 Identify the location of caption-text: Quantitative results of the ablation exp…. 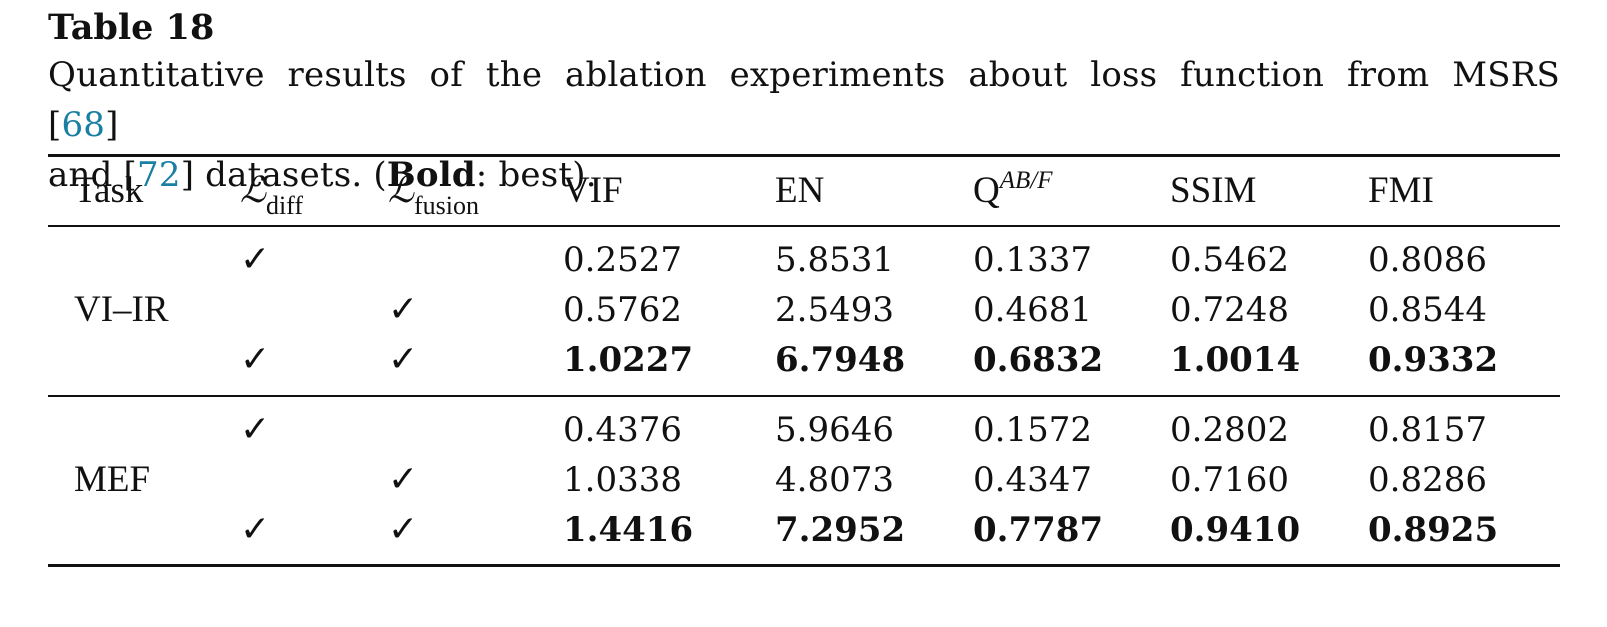
(804, 100).